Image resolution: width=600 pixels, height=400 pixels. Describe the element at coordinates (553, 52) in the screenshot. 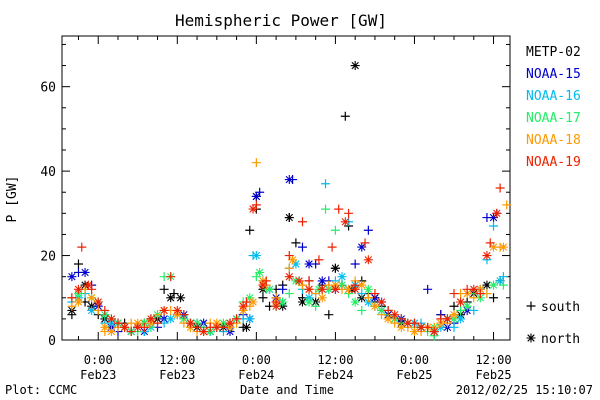

I see `legend-entry: METP-02` at that location.